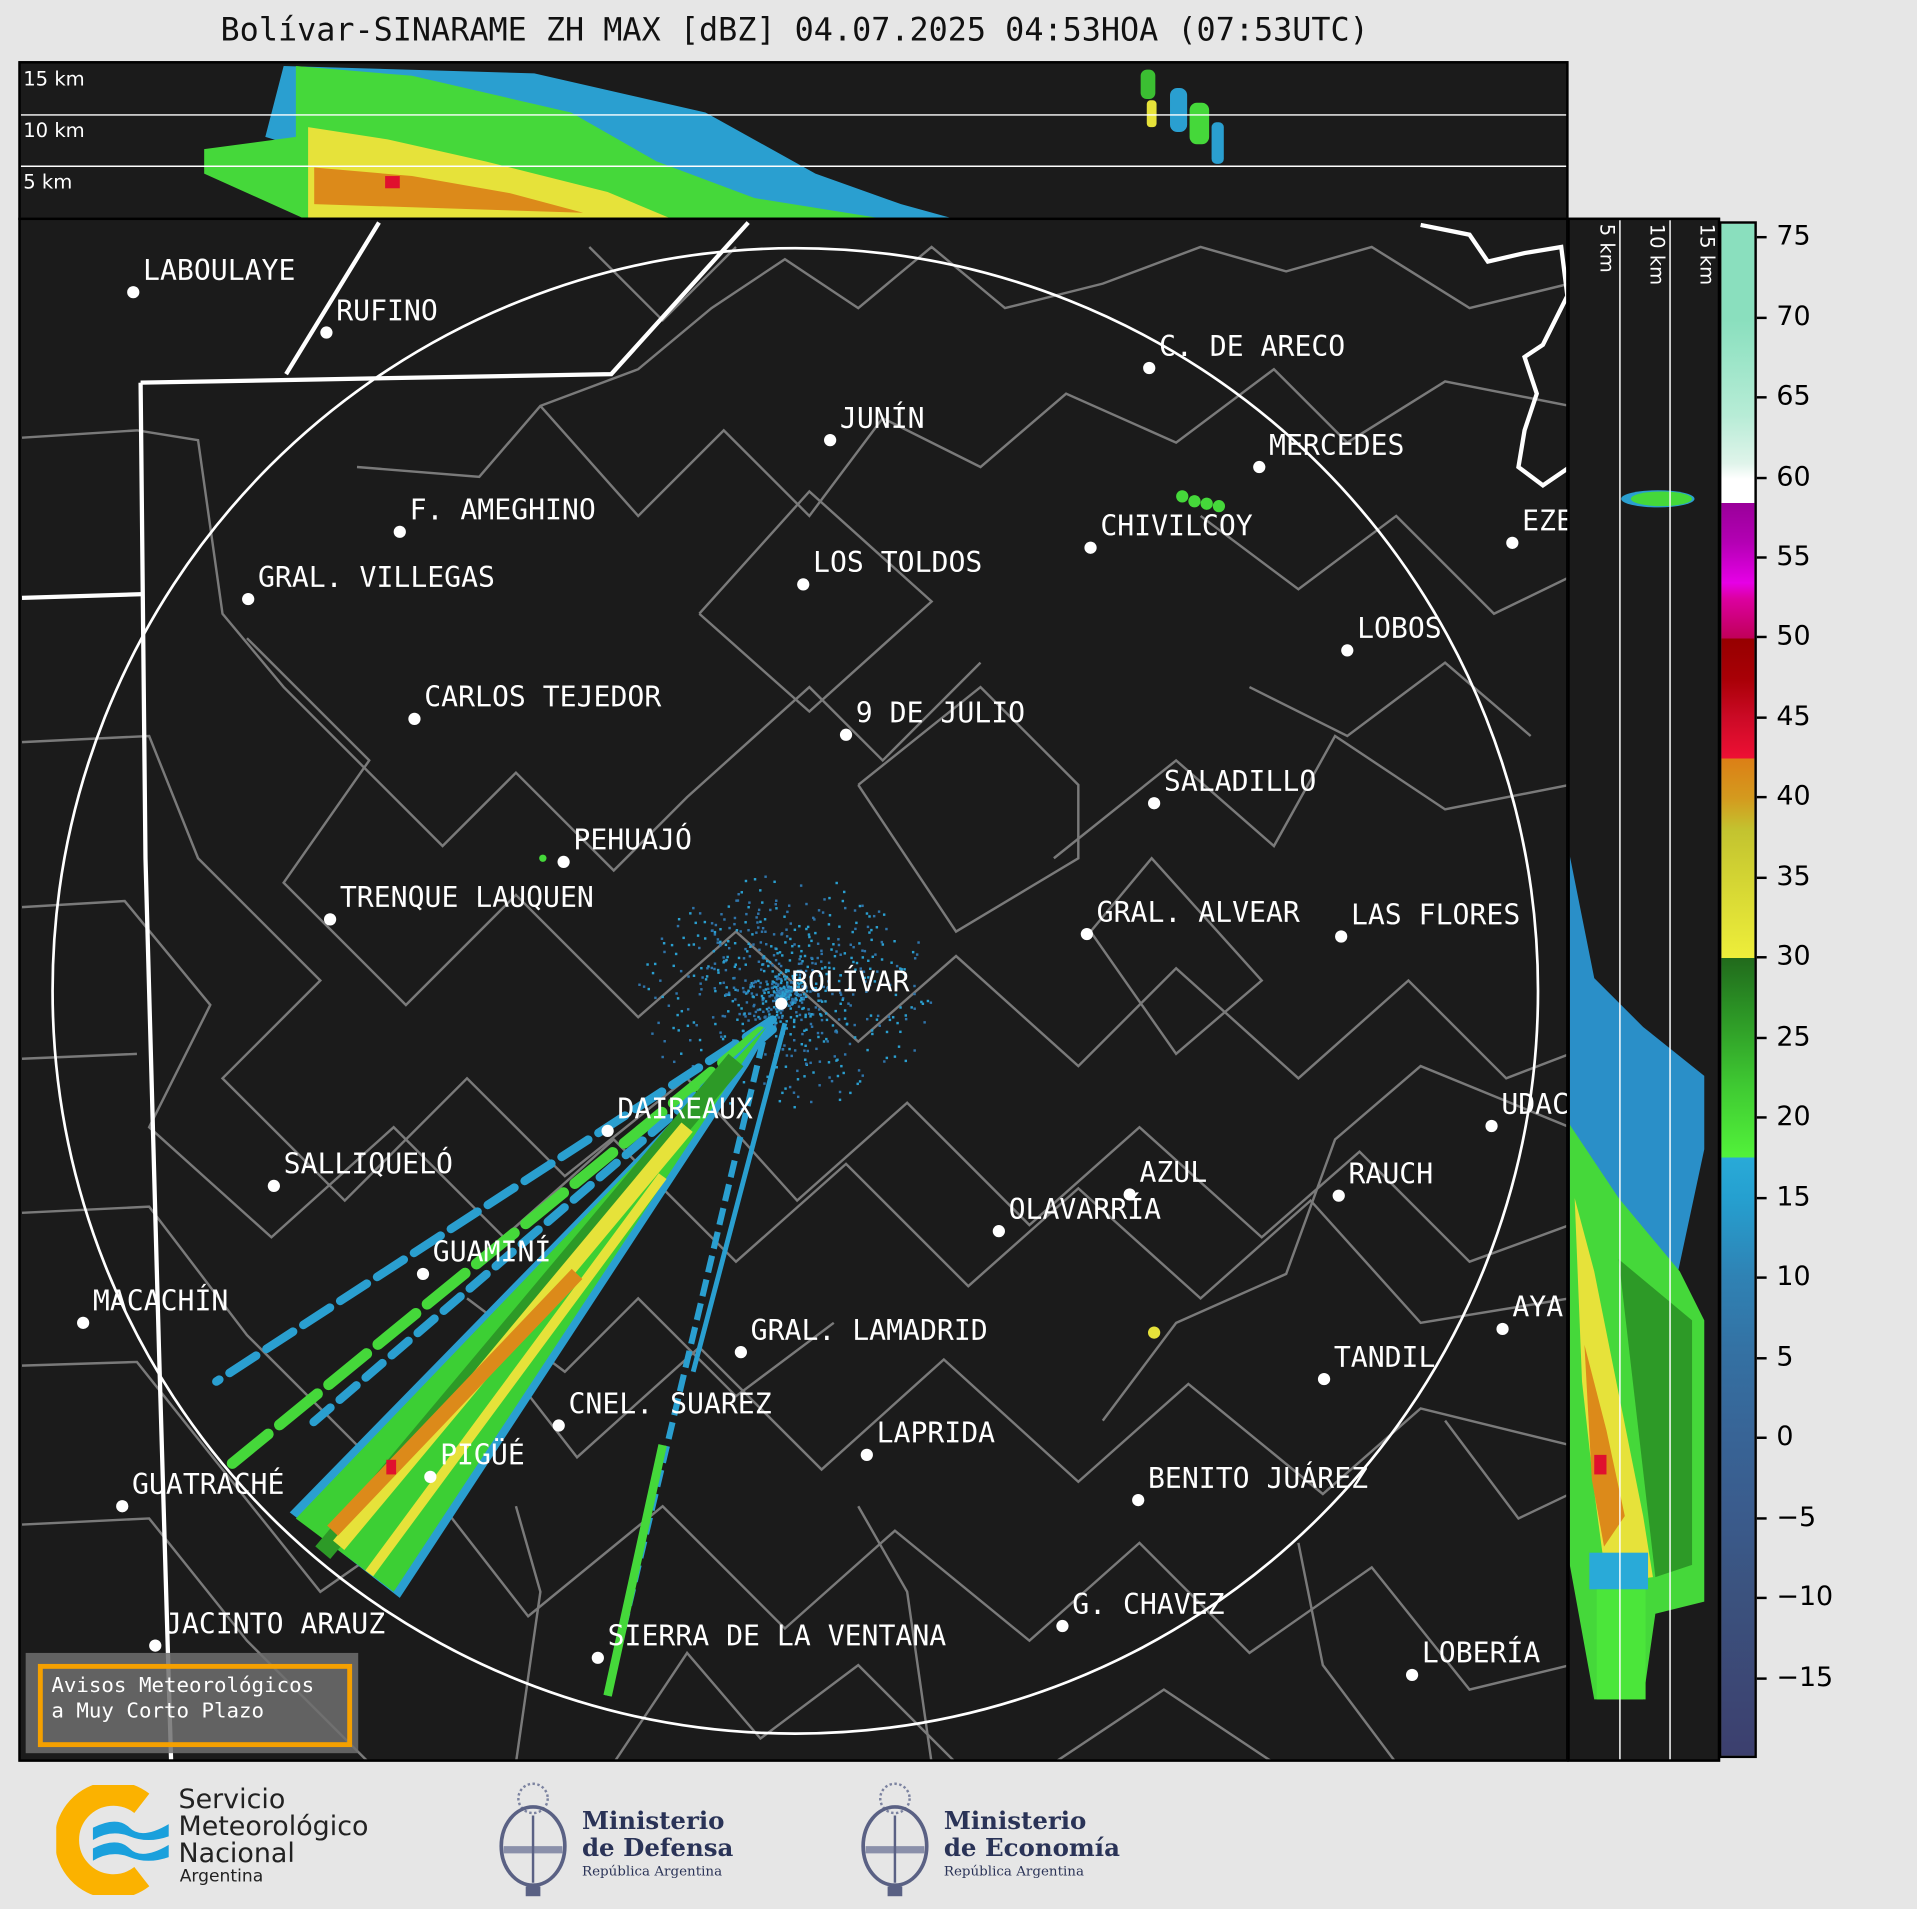  Describe the element at coordinates (653, 1820) in the screenshot. I see `defensa-line1: Ministerio` at that location.